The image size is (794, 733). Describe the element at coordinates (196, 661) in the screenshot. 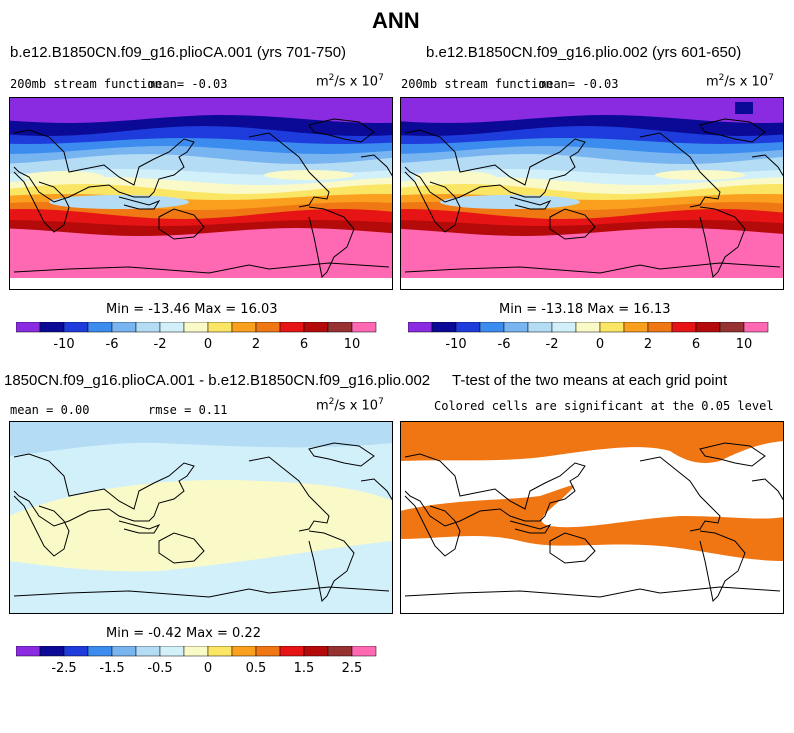

I see `panel3-colorbar: -2.5 -1.5 -0.5 0 0.5 1.5 2.5` at that location.